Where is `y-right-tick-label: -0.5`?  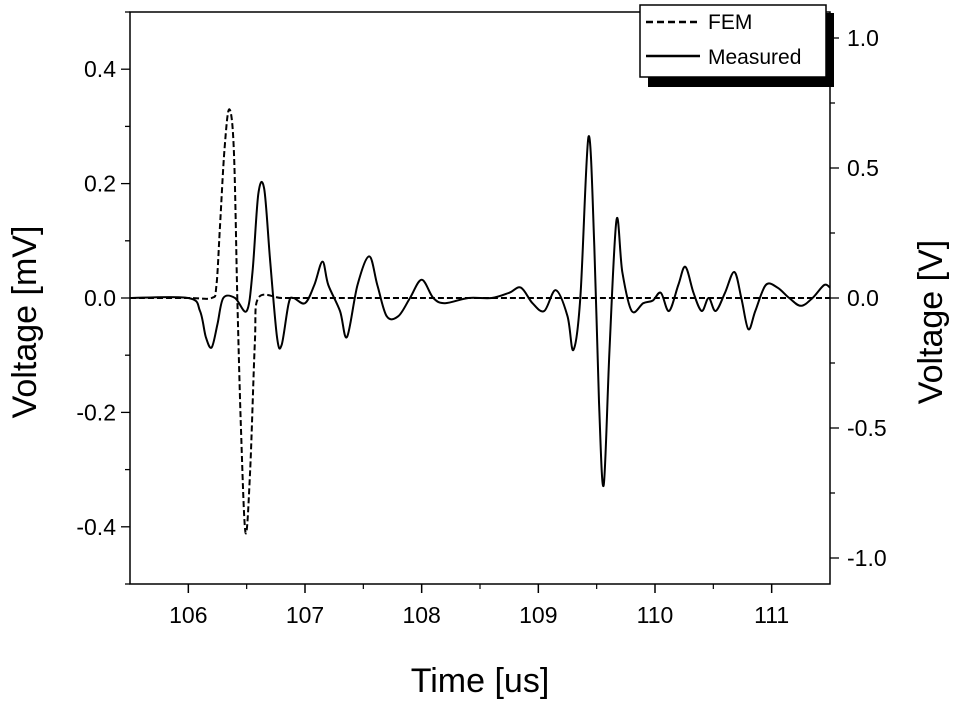 y-right-tick-label: -0.5 is located at coordinates (867, 428).